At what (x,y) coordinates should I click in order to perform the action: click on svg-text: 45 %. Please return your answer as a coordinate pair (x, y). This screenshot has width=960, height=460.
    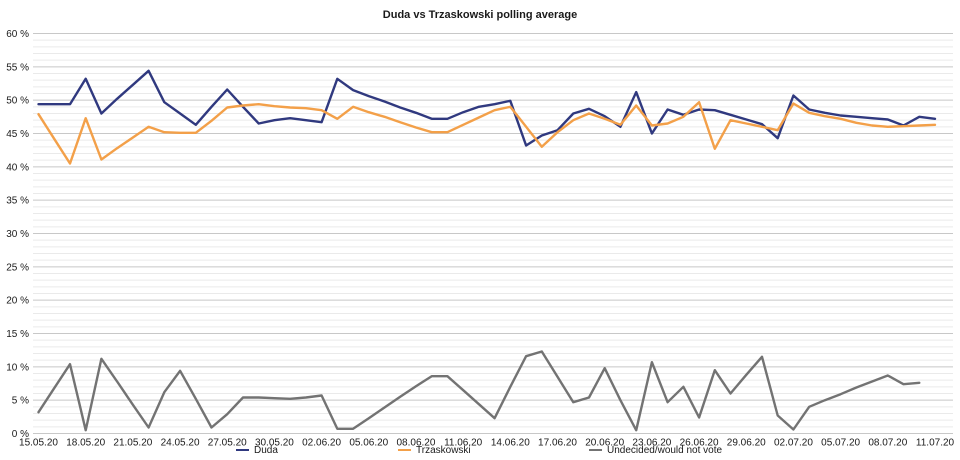
    Looking at the image, I should click on (17, 134).